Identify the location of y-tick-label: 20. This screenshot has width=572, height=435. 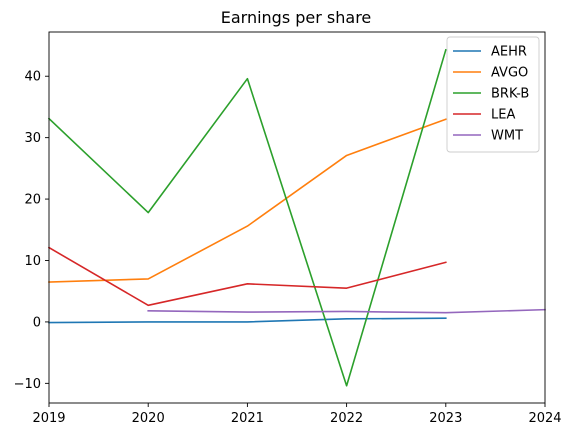
(32, 200).